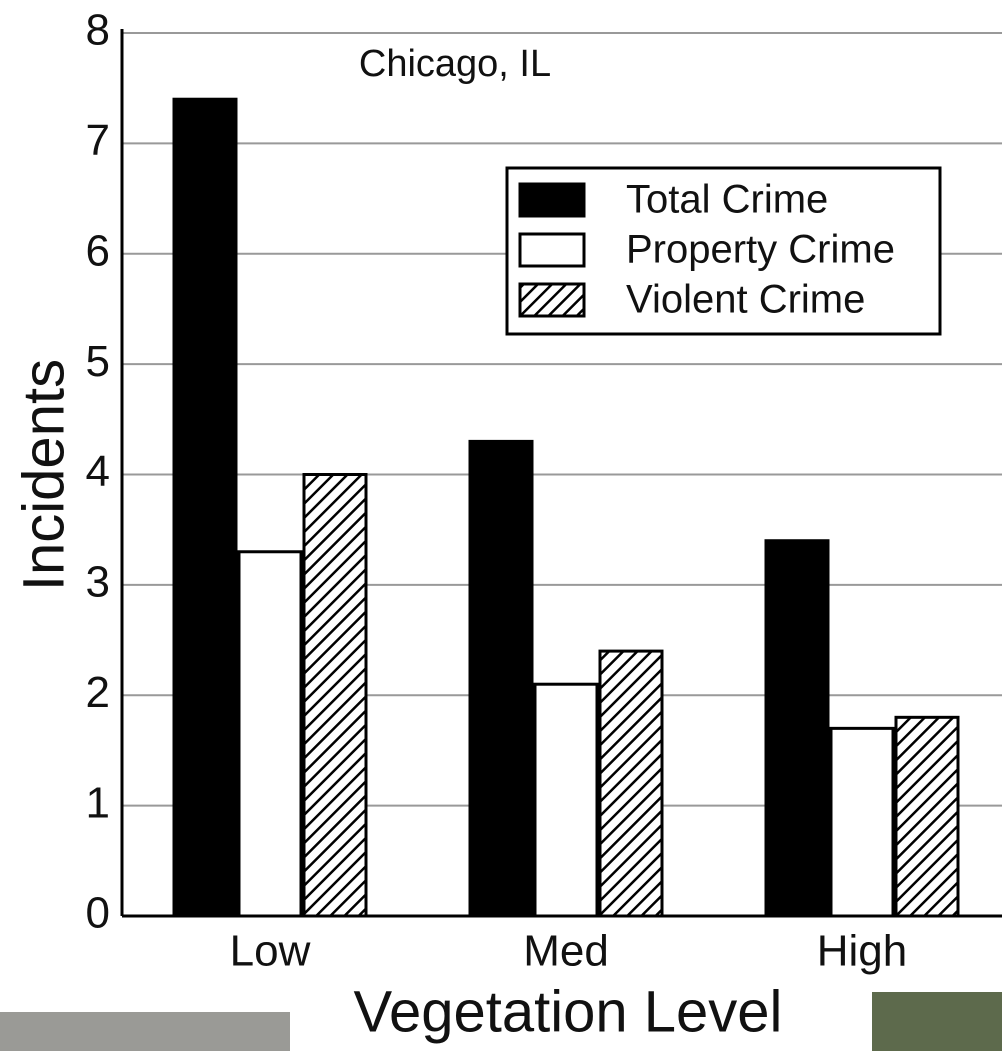 This screenshot has width=1002, height=1051. Describe the element at coordinates (145, 1031) in the screenshot. I see `photo-left` at that location.